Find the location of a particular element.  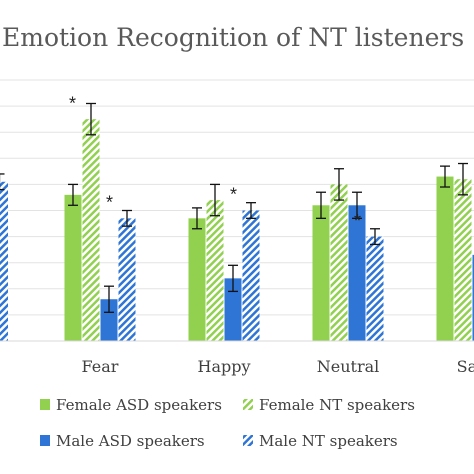

legend-label: Female NT speakers is located at coordinates (337, 405).